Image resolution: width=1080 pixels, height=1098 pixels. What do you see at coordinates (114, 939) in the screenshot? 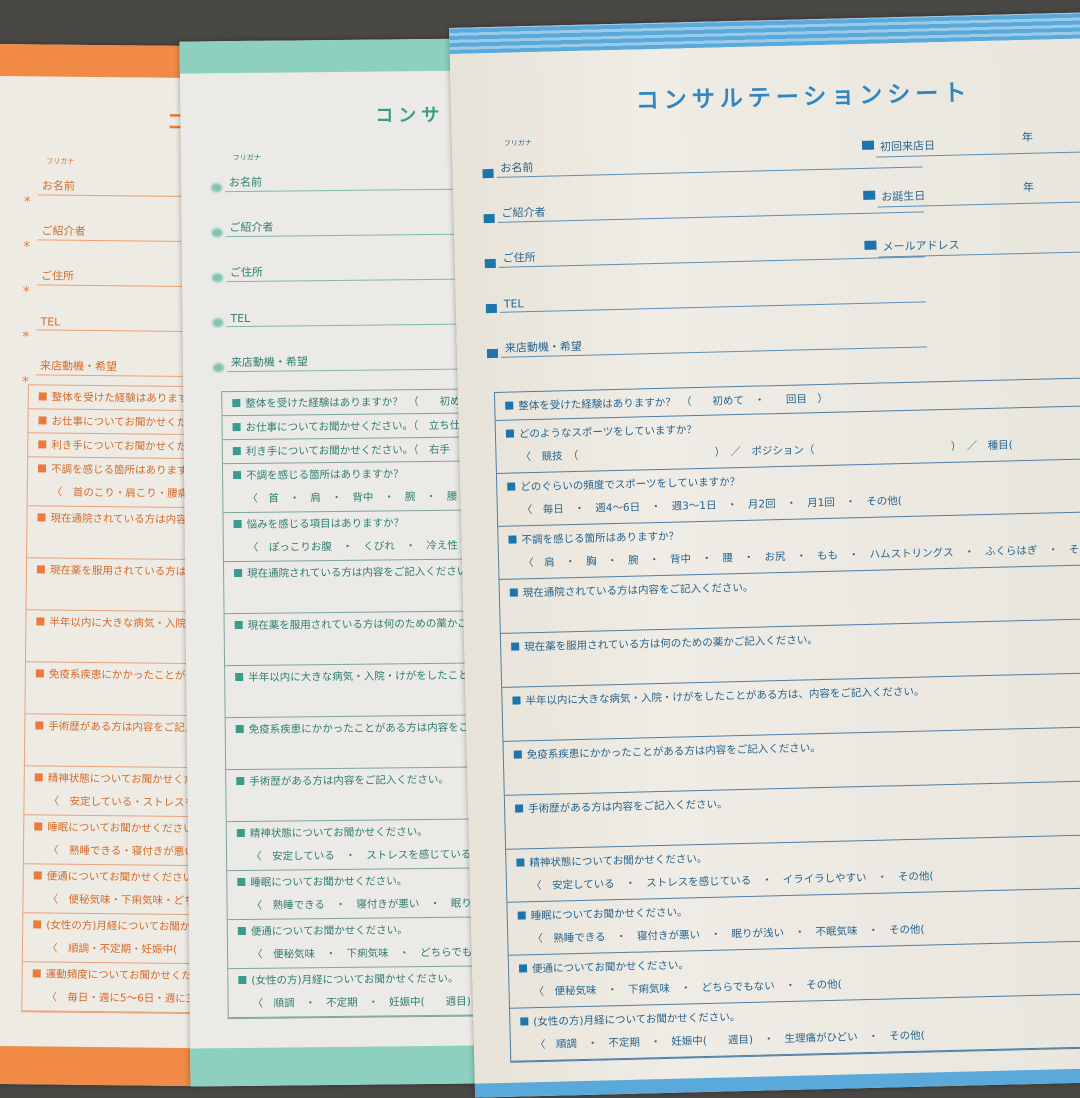
I see `question-row: (女性の方)月経についてお聞かせ〈 順調・不定期・妊娠中( 週` at bounding box center [114, 939].